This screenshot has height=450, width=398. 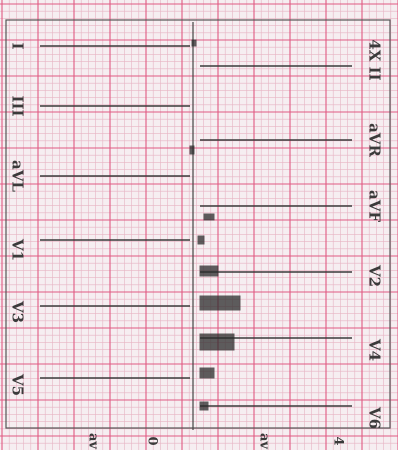 What do you see at coordinates (374, 140) in the screenshot?
I see `lead-label-right-2: aVR` at bounding box center [374, 140].